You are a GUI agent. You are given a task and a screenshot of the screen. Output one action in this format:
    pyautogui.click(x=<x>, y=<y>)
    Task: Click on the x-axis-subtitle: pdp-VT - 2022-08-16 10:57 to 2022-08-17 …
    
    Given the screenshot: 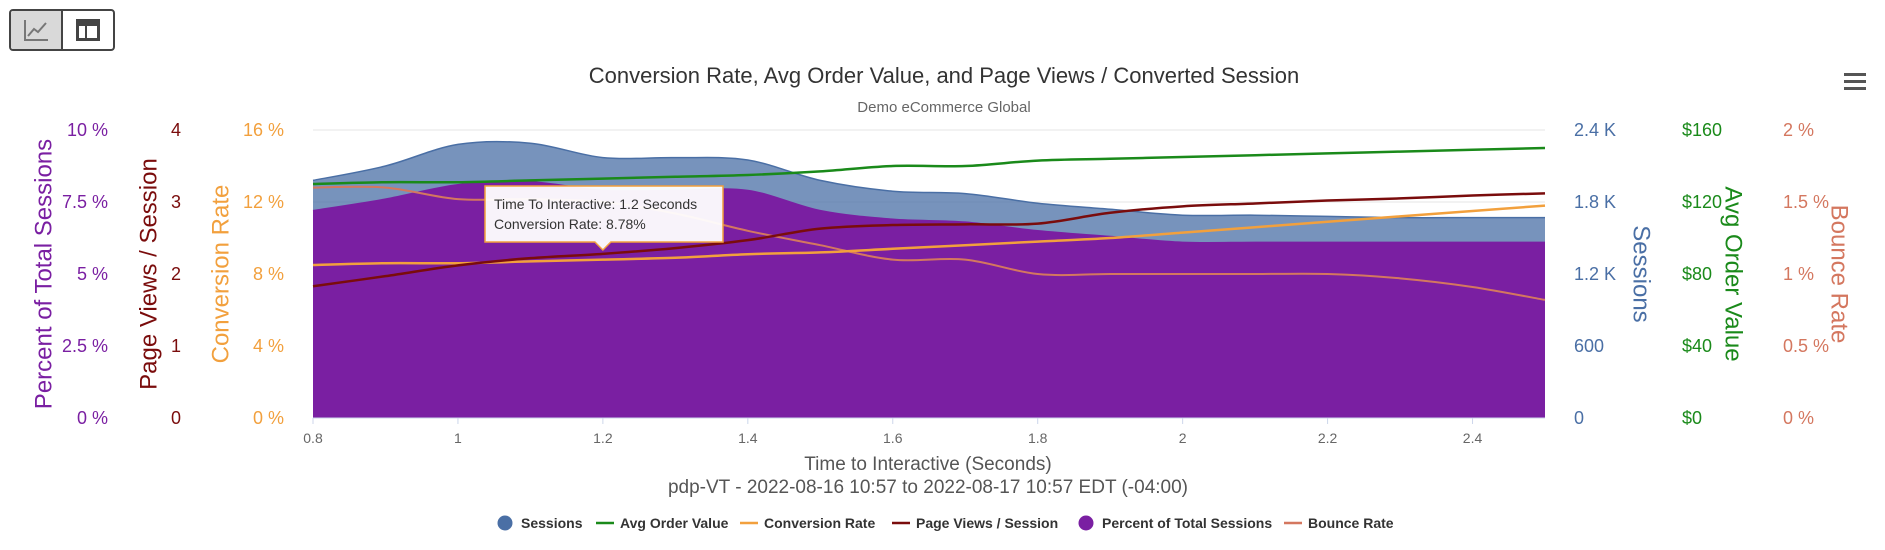 What is the action you would take?
    pyautogui.click(x=928, y=487)
    